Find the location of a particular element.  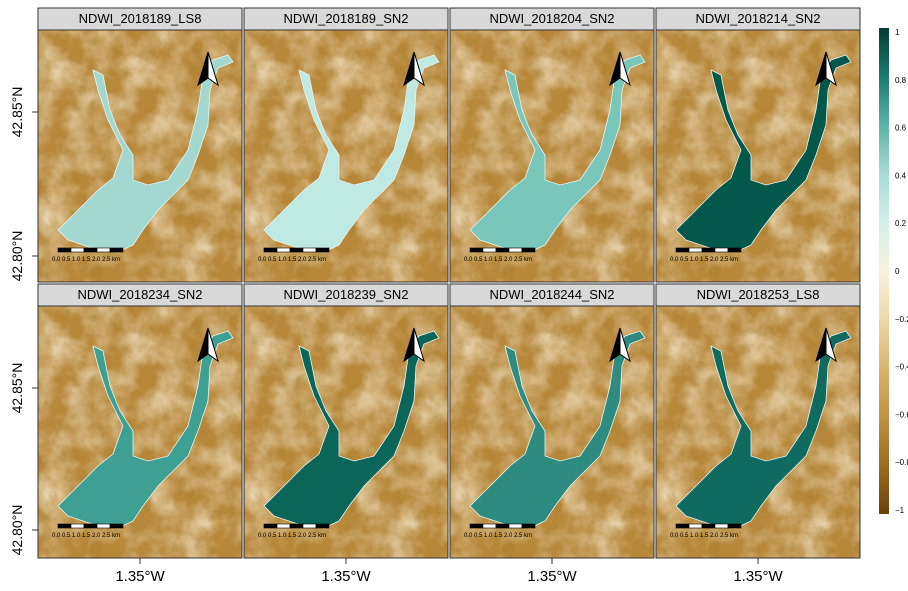

legend-label: −0.8 is located at coordinates (901, 462).